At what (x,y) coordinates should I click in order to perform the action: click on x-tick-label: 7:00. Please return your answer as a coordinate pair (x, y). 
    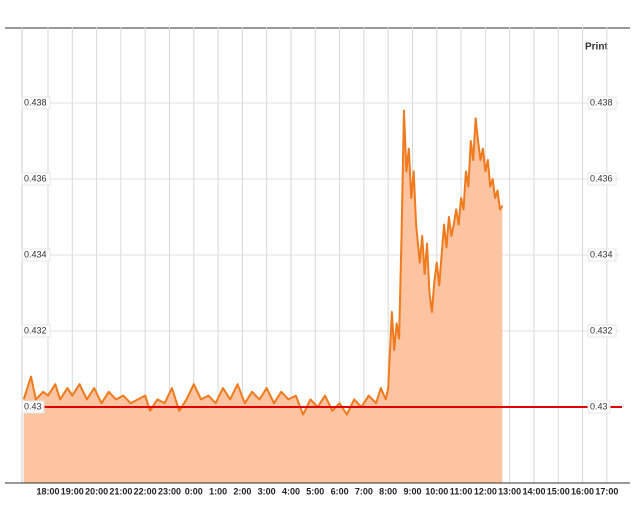
    Looking at the image, I should click on (364, 491).